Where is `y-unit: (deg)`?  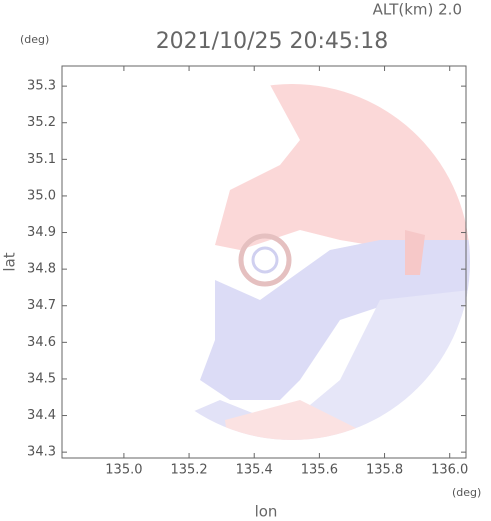
y-unit: (deg) is located at coordinates (34, 39).